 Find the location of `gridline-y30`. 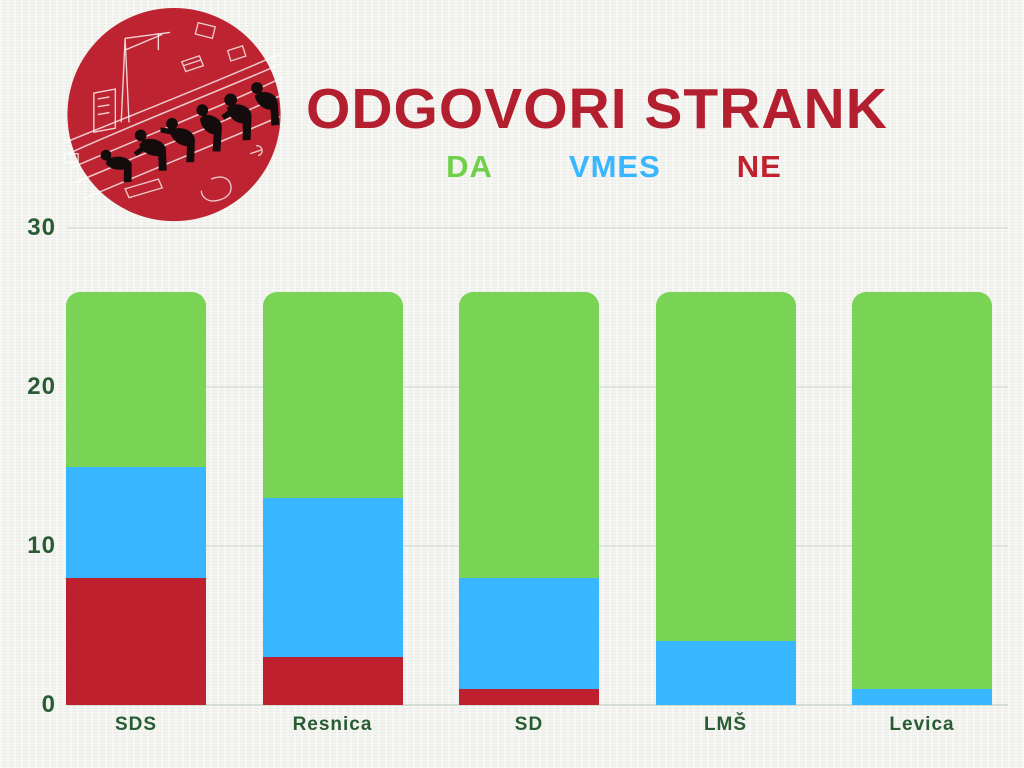

gridline-y30 is located at coordinates (538, 228).